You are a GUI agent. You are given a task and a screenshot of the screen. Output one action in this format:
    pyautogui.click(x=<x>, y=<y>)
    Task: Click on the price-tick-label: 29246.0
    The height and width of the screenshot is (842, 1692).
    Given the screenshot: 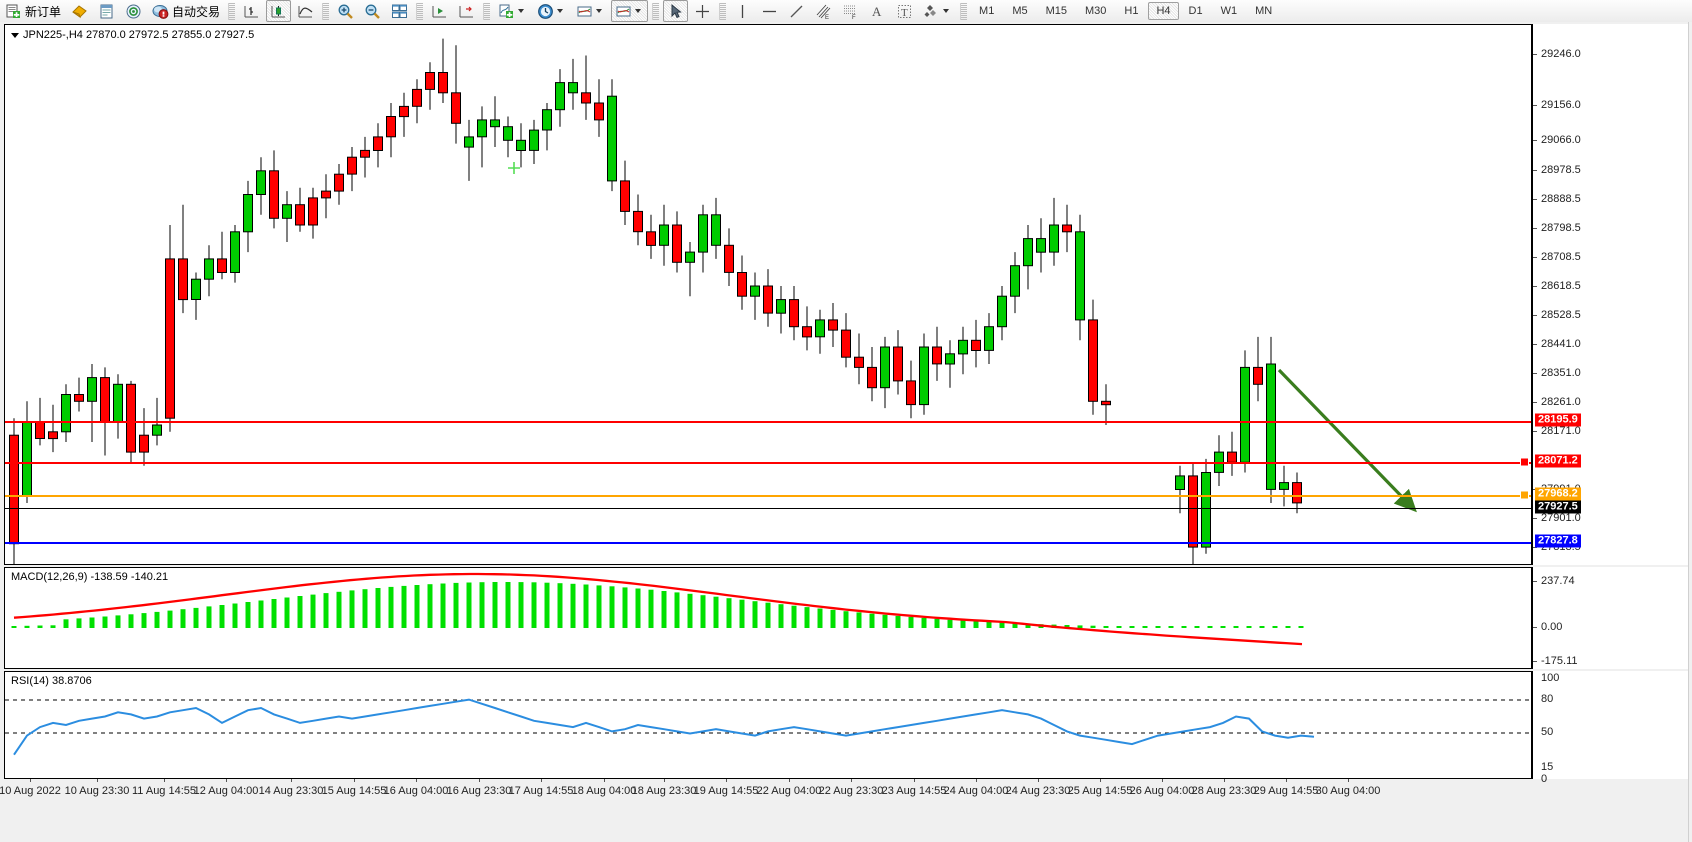 What is the action you would take?
    pyautogui.click(x=1561, y=54)
    